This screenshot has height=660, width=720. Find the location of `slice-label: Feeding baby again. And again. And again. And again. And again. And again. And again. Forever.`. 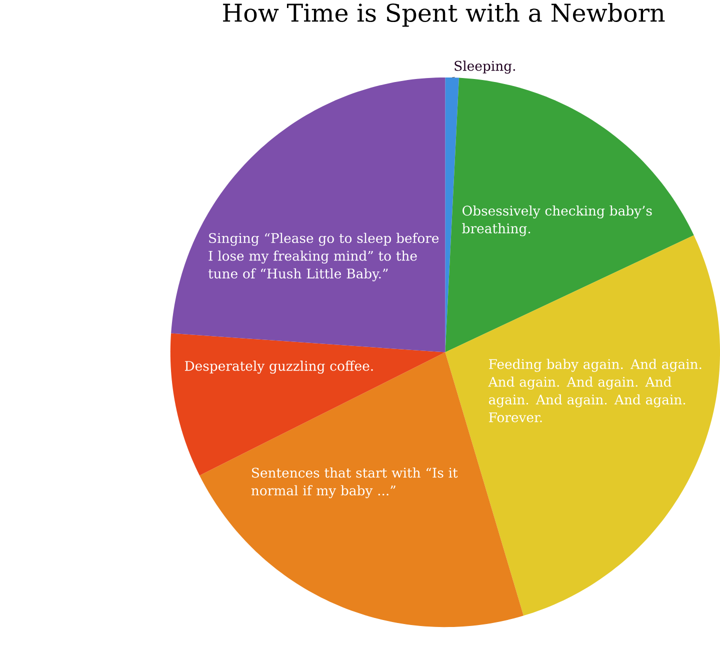

slice-label: Feeding baby again. And again. And again. And again. And again. And again. And again. Forever. is located at coordinates (595, 390).